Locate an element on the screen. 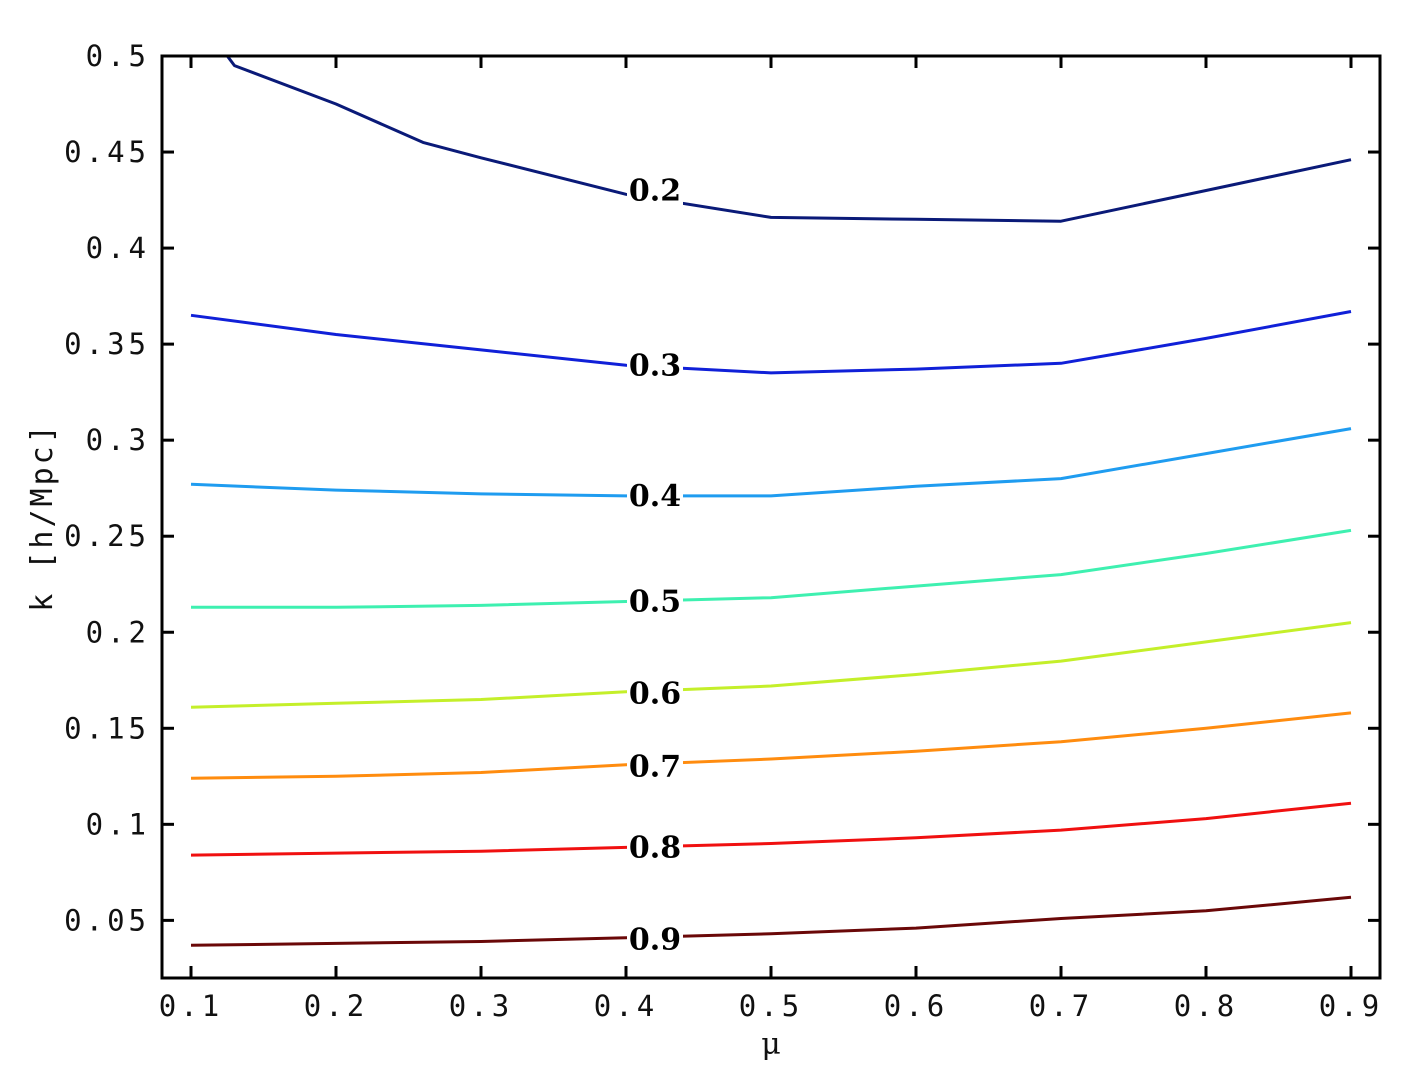  x-tick-label: 0.9 is located at coordinates (1351, 1006).